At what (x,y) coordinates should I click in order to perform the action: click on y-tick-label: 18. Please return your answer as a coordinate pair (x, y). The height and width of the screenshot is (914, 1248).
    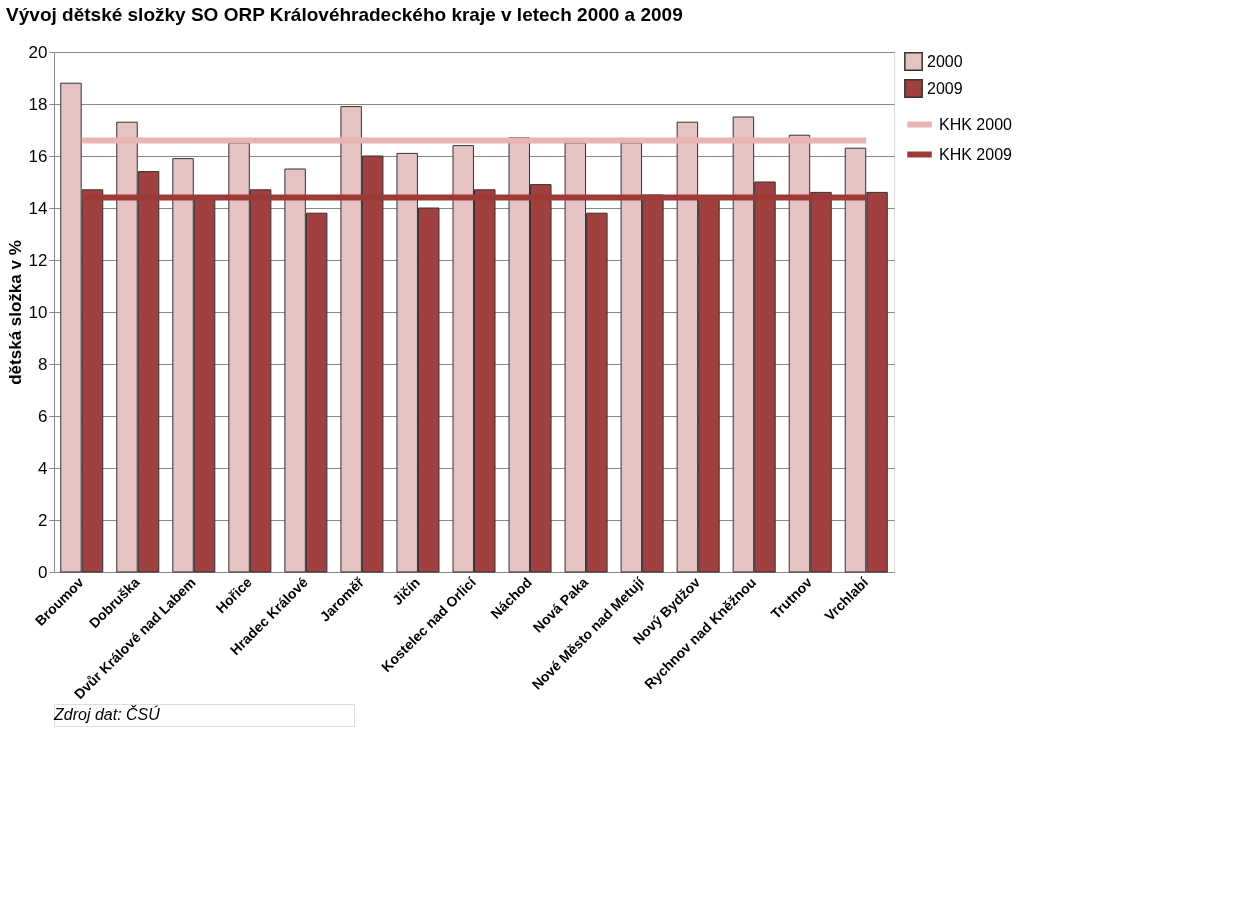
    Looking at the image, I should click on (38, 104).